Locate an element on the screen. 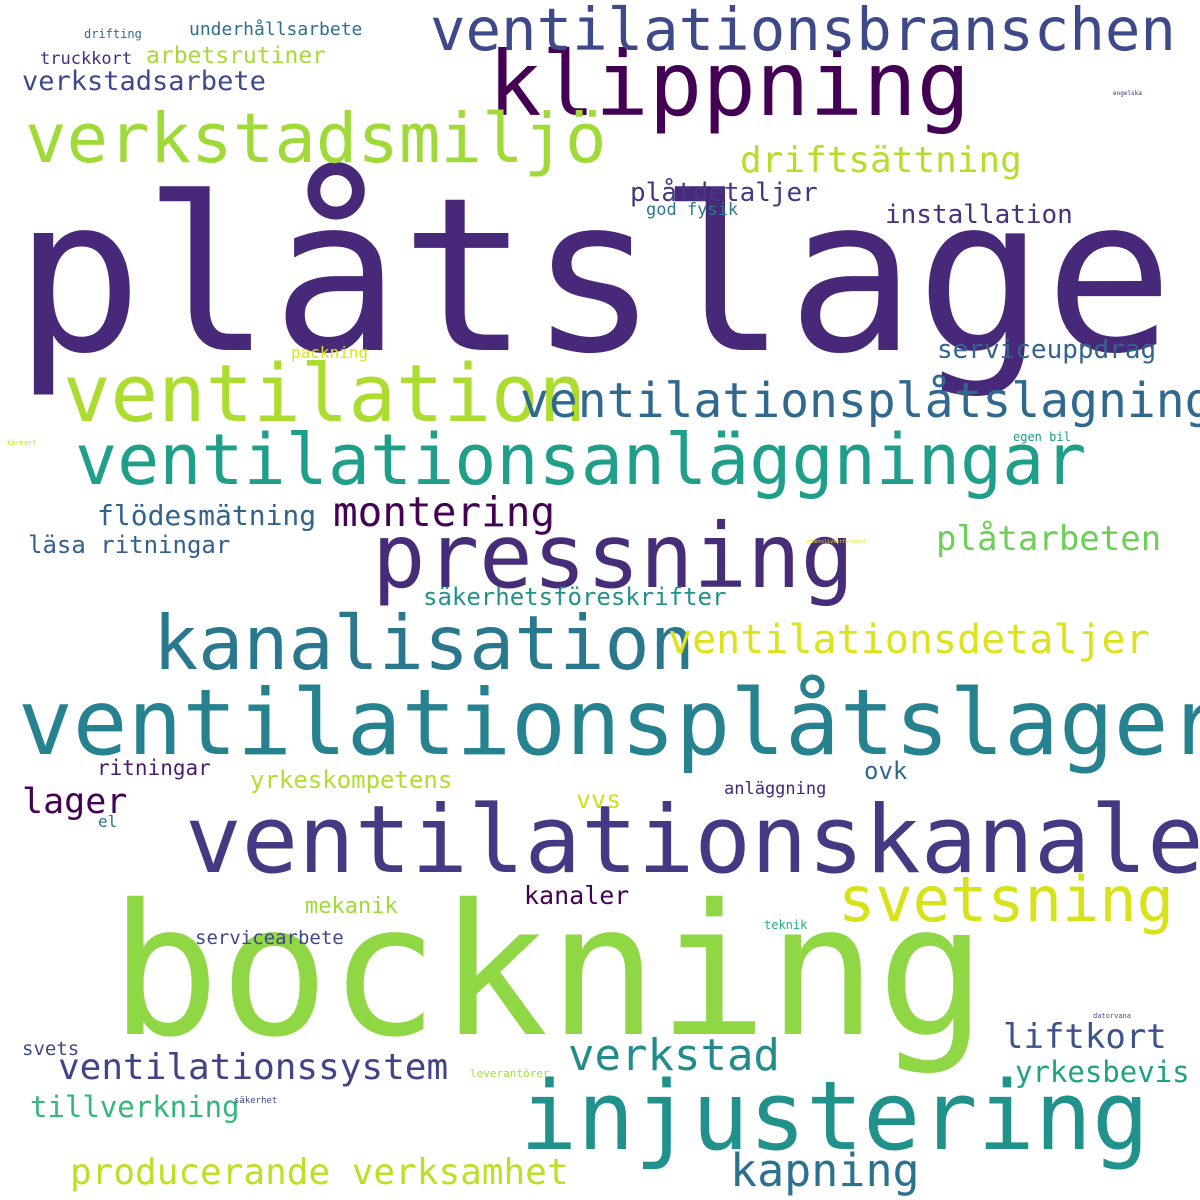  word-lasa-ritningar: läsa ritningar is located at coordinates (129, 545).